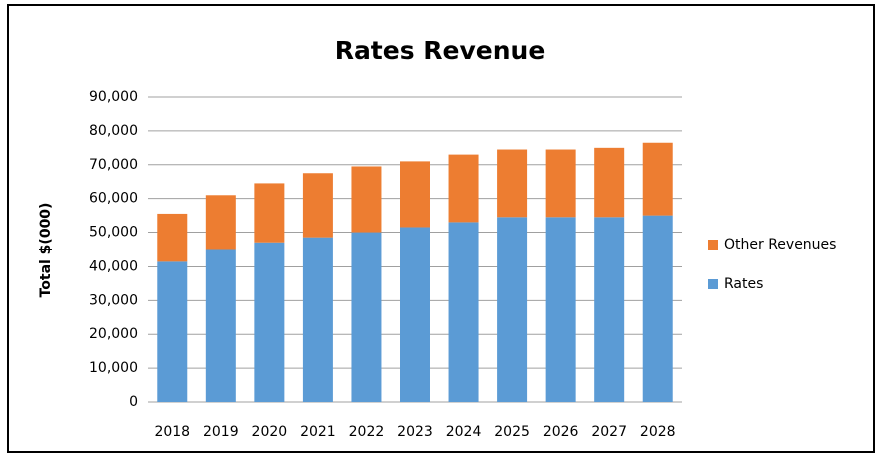 The height and width of the screenshot is (458, 881). I want to click on legend-label: Other Revenues, so click(780, 245).